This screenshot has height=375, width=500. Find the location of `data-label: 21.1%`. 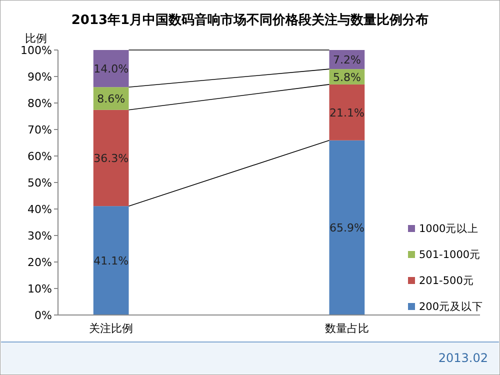

data-label: 21.1% is located at coordinates (346, 113).